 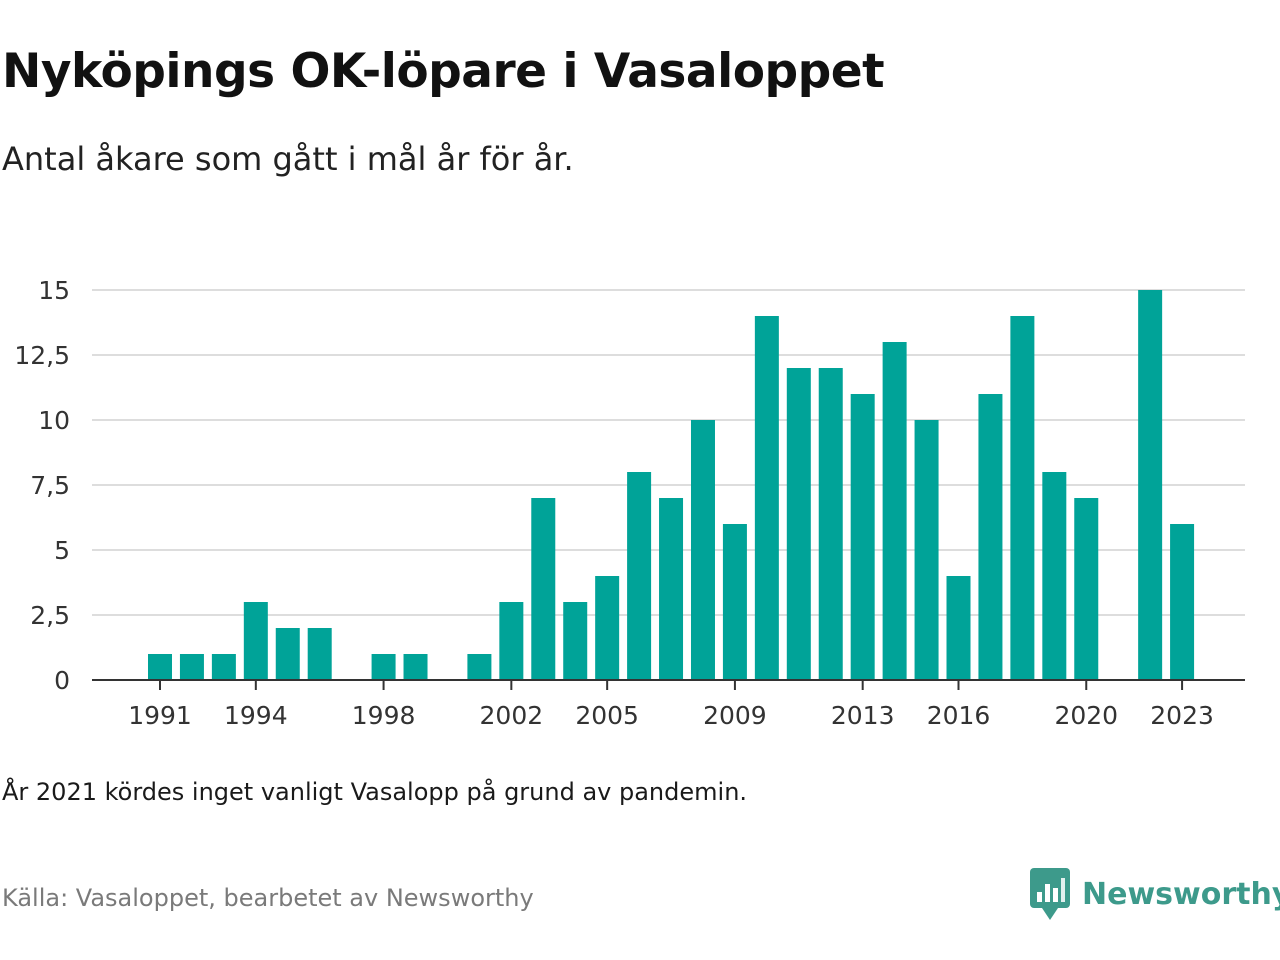 I want to click on newsworthy-logo: Newsworthy, so click(x=1155, y=894).